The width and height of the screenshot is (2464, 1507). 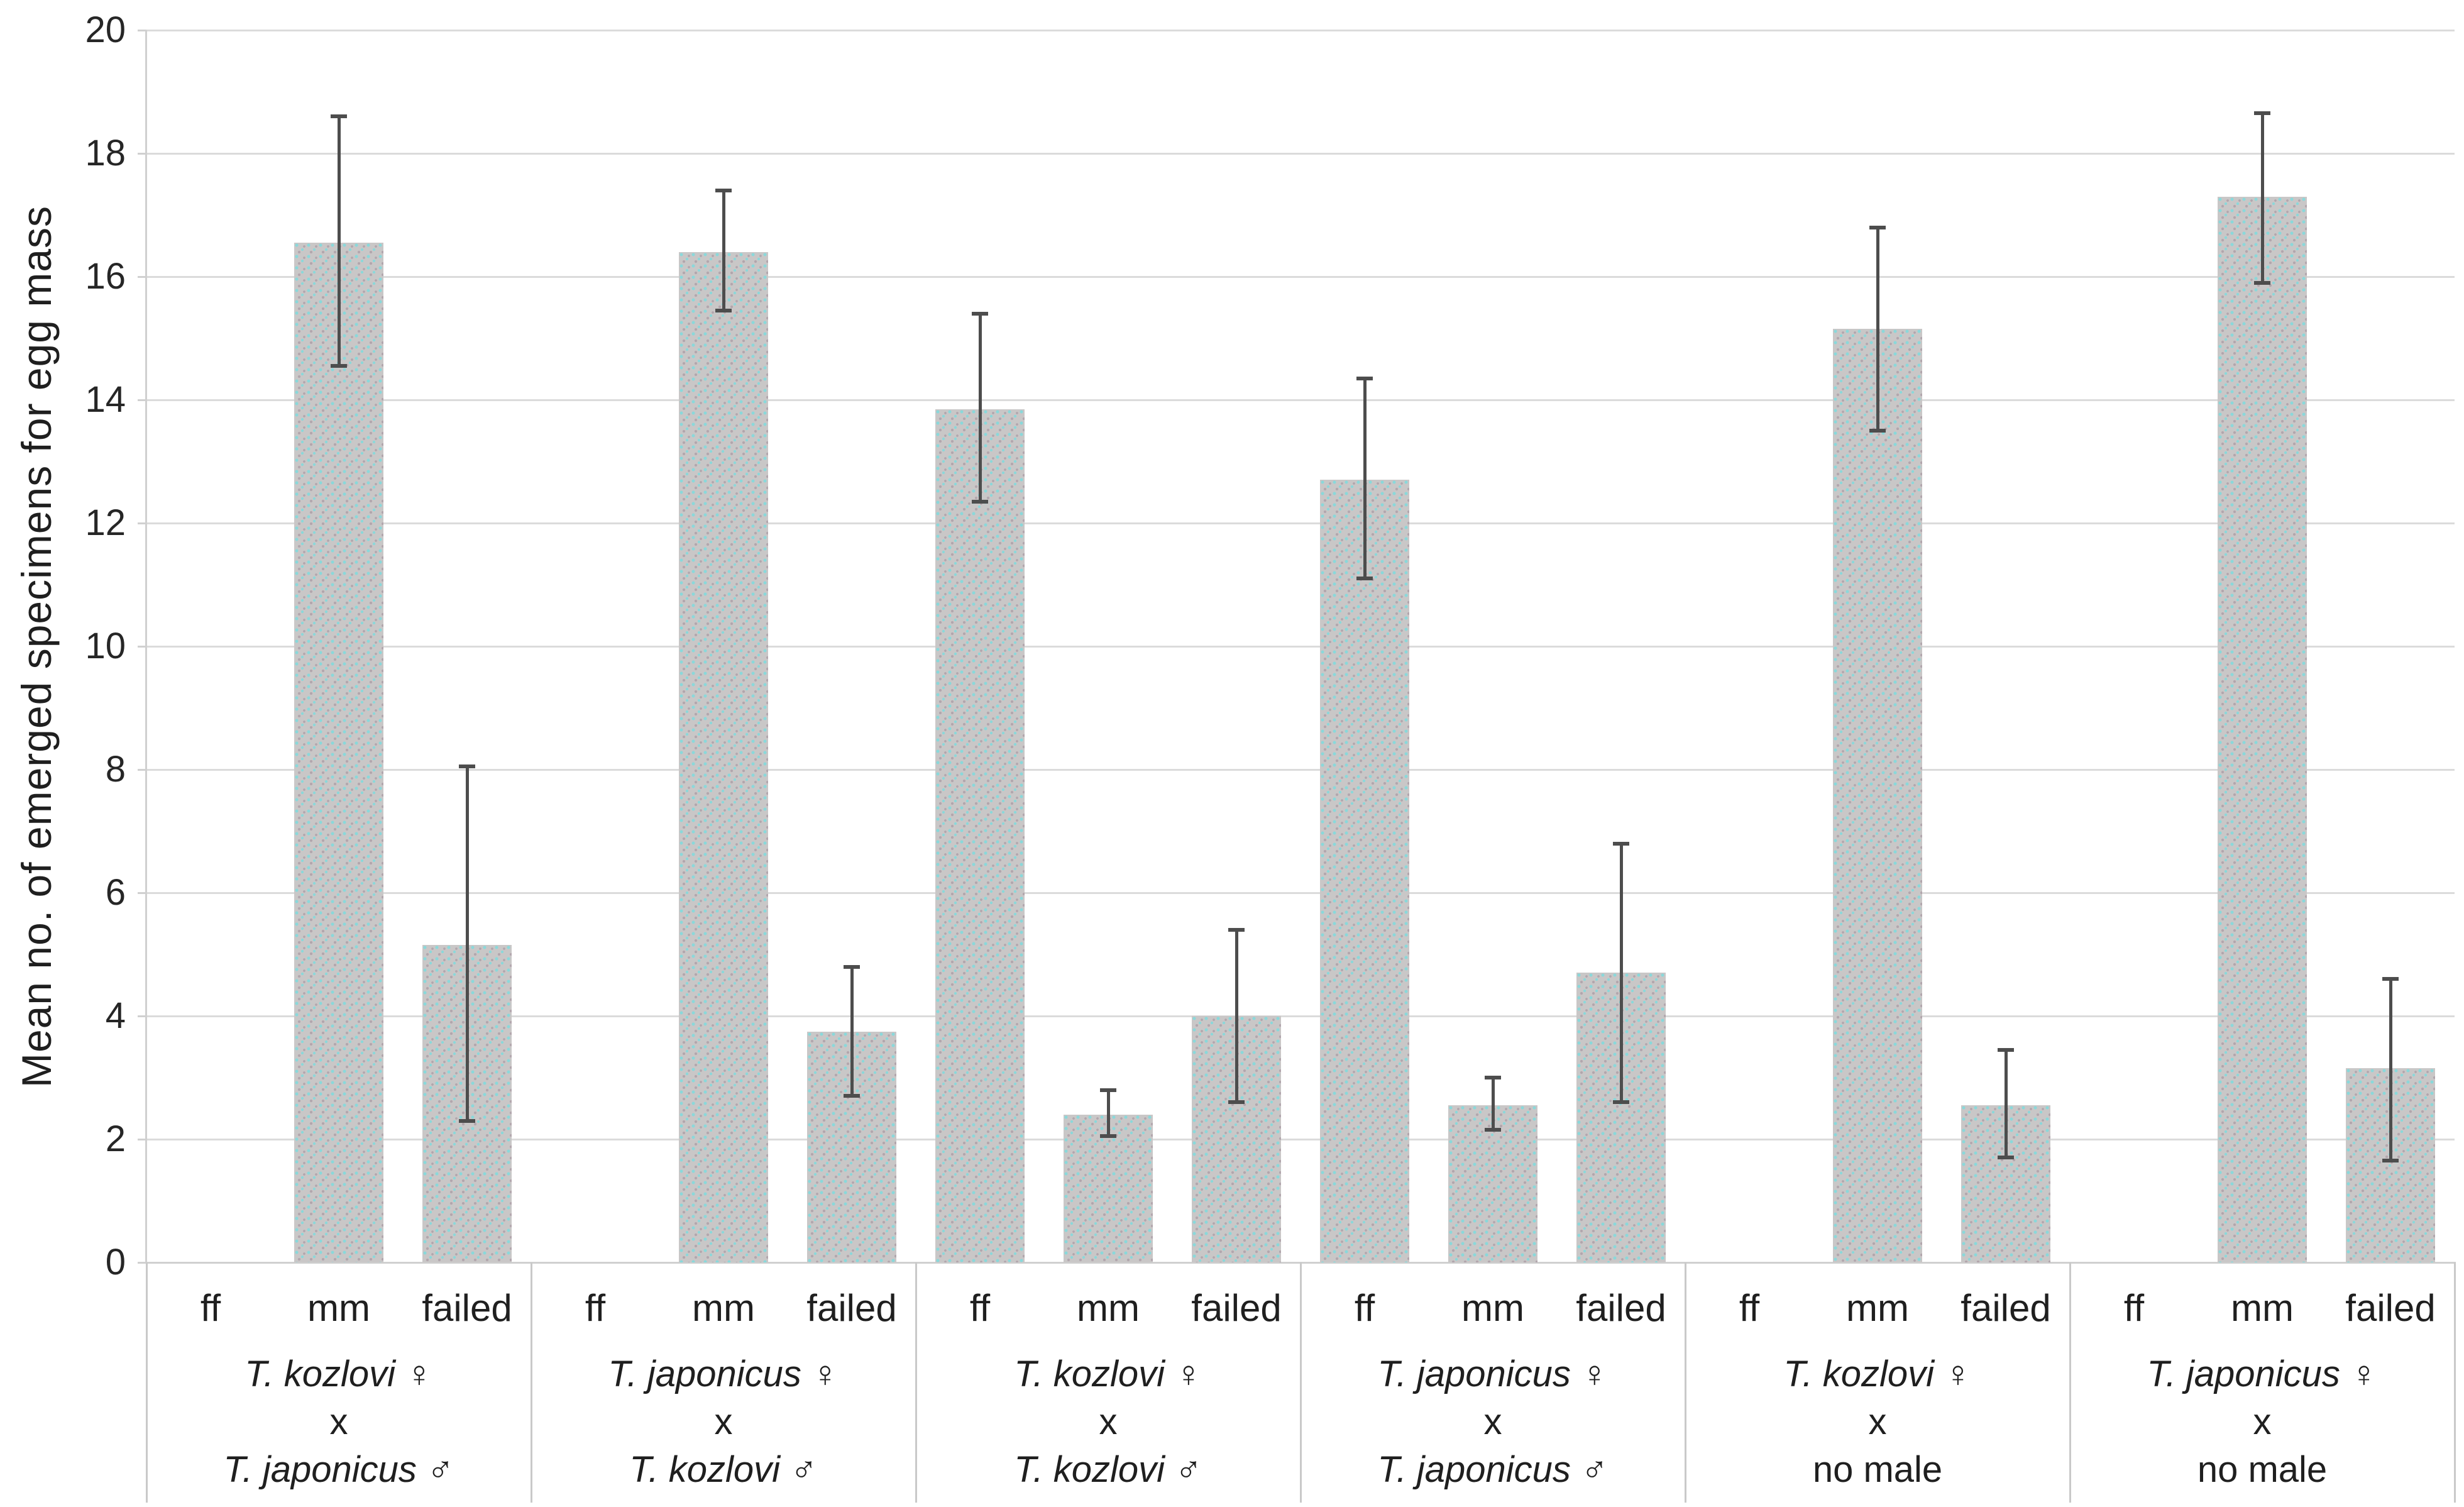 I want to click on group-label-female: T. kozlovi ♀, so click(x=1108, y=1374).